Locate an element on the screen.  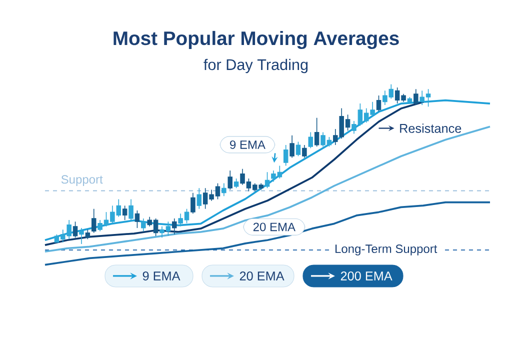
annotation: Resistance is located at coordinates (431, 128).